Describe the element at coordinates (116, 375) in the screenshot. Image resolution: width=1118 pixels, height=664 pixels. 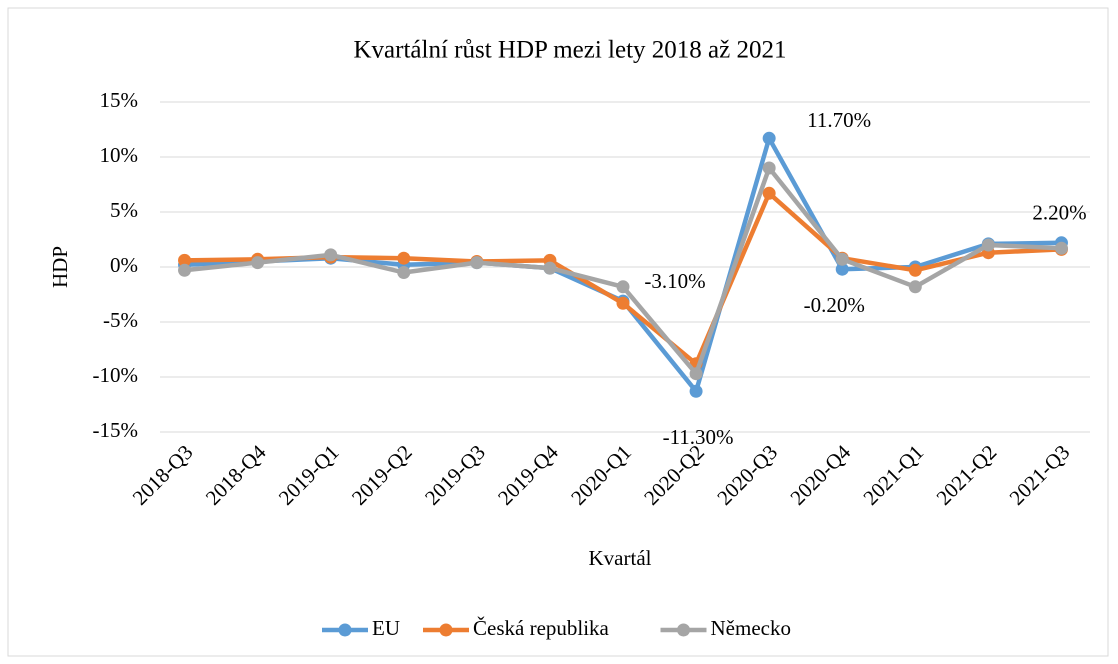
I see `y-tick-label: -10%` at that location.